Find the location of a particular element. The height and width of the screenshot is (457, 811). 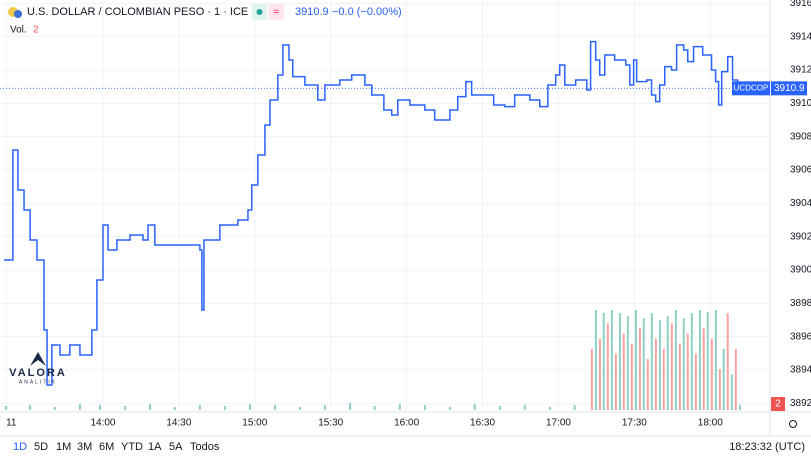

x-tick-label: 16:00 is located at coordinates (406, 423).